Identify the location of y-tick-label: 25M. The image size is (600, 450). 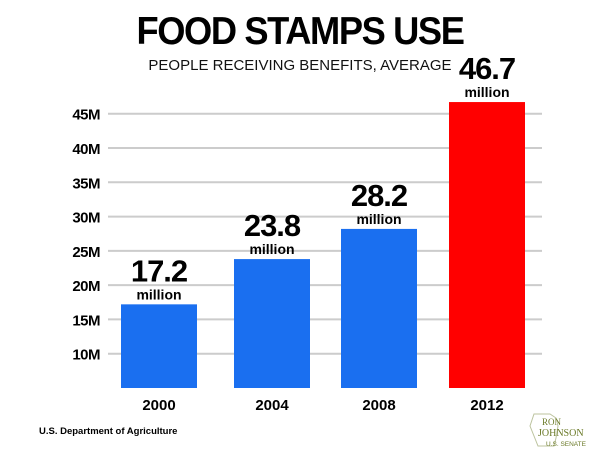
(86, 252).